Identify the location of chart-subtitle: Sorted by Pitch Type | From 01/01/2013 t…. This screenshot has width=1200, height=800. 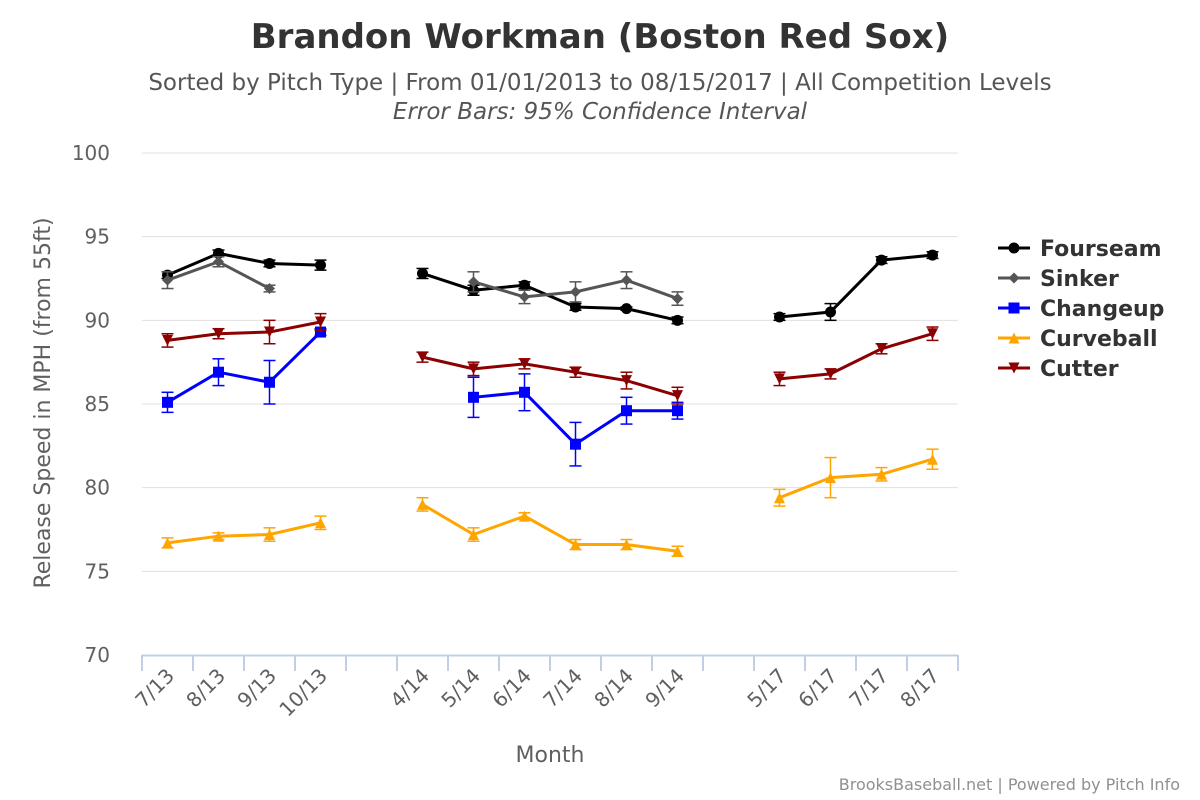
(599, 83).